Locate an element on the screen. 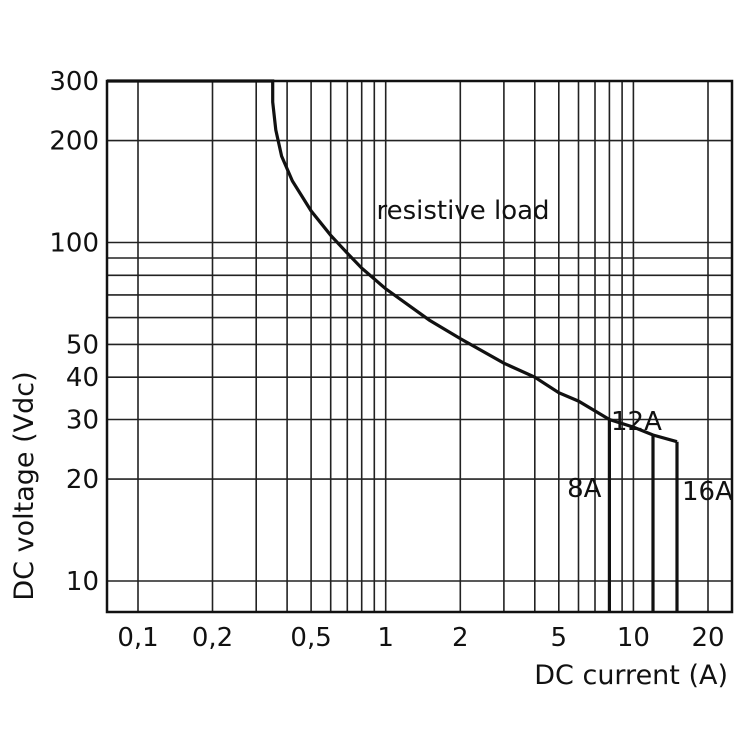 This screenshot has height=750, width=750. y-tick-label: 100 is located at coordinates (74, 244).